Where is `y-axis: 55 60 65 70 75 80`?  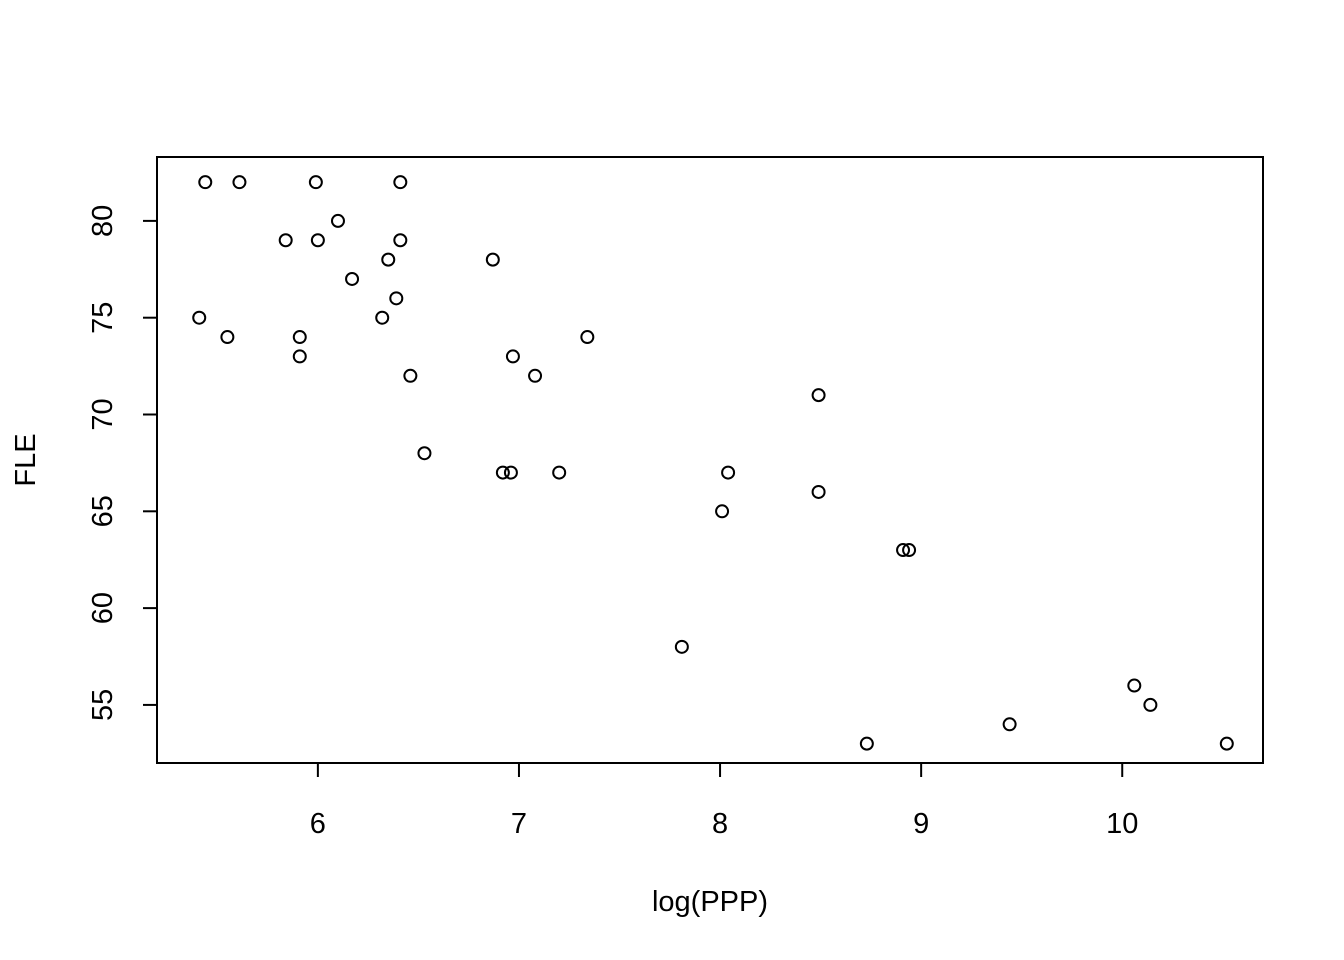 y-axis: 55 60 65 70 75 80 is located at coordinates (122, 463).